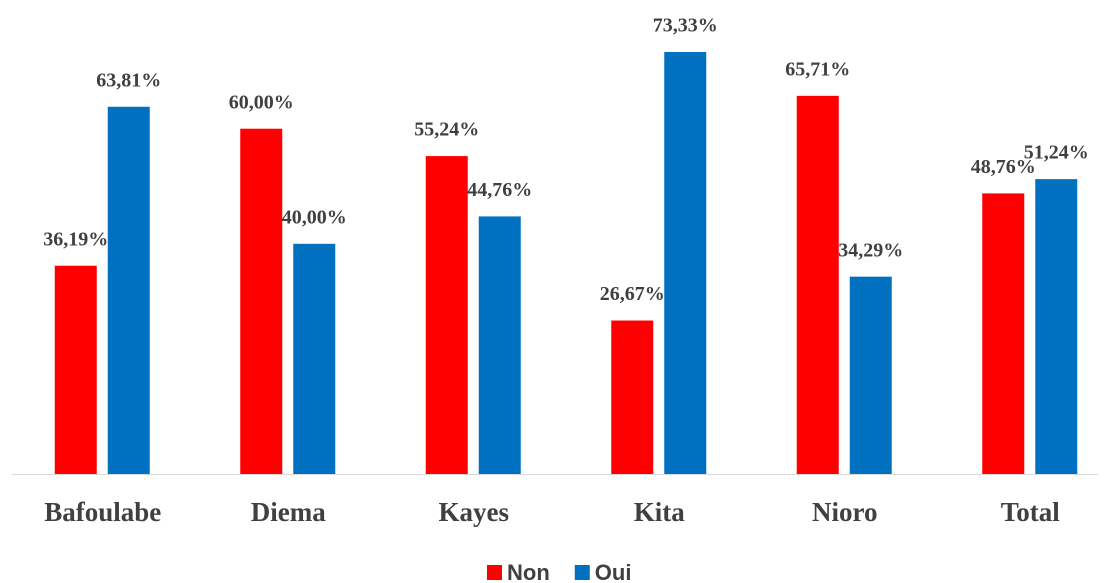  What do you see at coordinates (102, 512) in the screenshot?
I see `x-tick-label: Bafoulabe` at bounding box center [102, 512].